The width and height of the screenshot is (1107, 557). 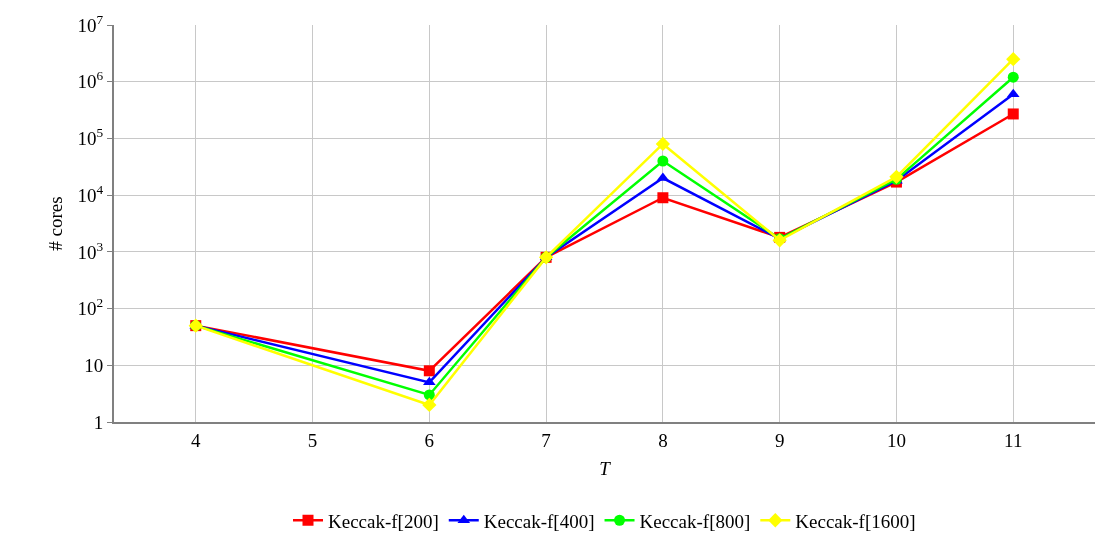 I want to click on y-tick-label: 10, so click(x=94, y=365).